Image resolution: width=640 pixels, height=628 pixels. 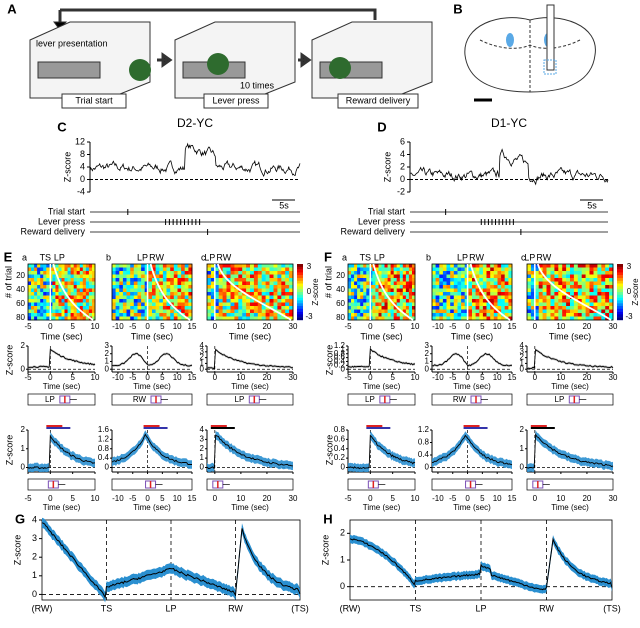 What do you see at coordinates (67, 211) in the screenshot?
I see `event-label: Trial start` at bounding box center [67, 211].